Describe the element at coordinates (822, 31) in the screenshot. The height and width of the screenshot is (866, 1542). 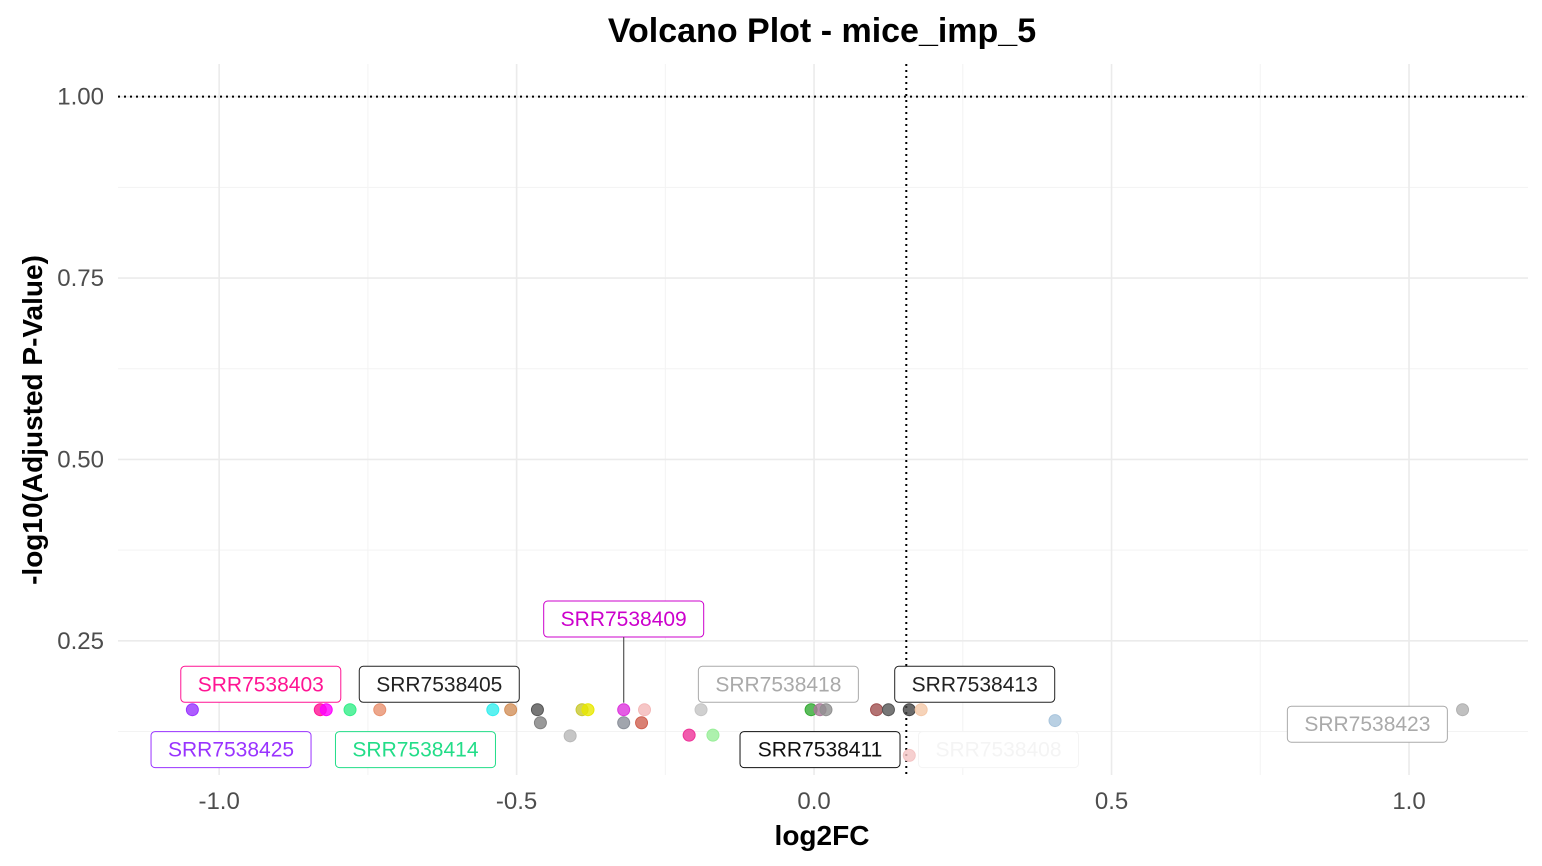
I see `chart-title: Volcano Plot - mice_imp_5` at that location.